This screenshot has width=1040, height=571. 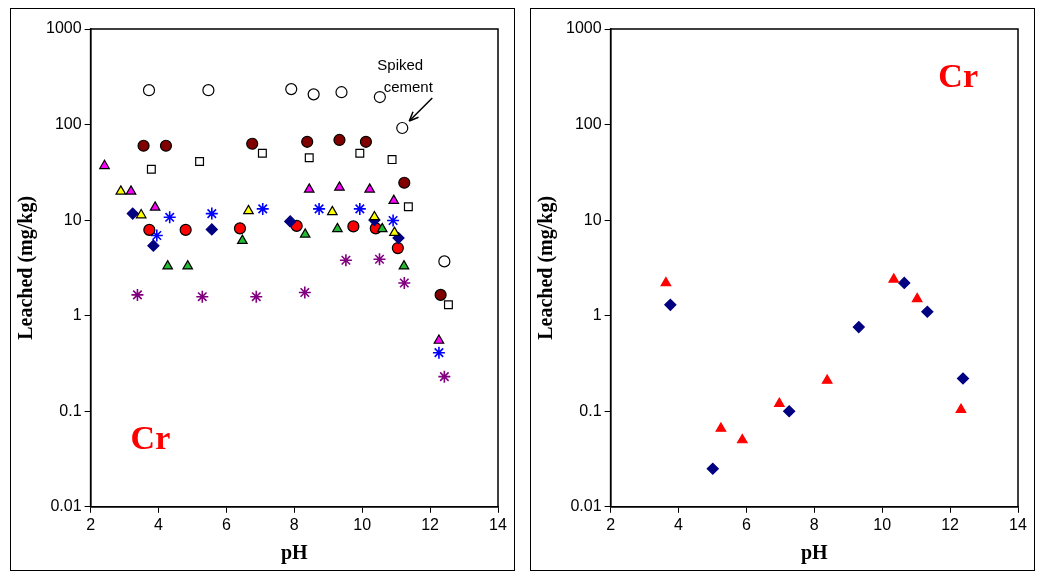 What do you see at coordinates (1018, 524) in the screenshot?
I see `x-tick-label: 14` at bounding box center [1018, 524].